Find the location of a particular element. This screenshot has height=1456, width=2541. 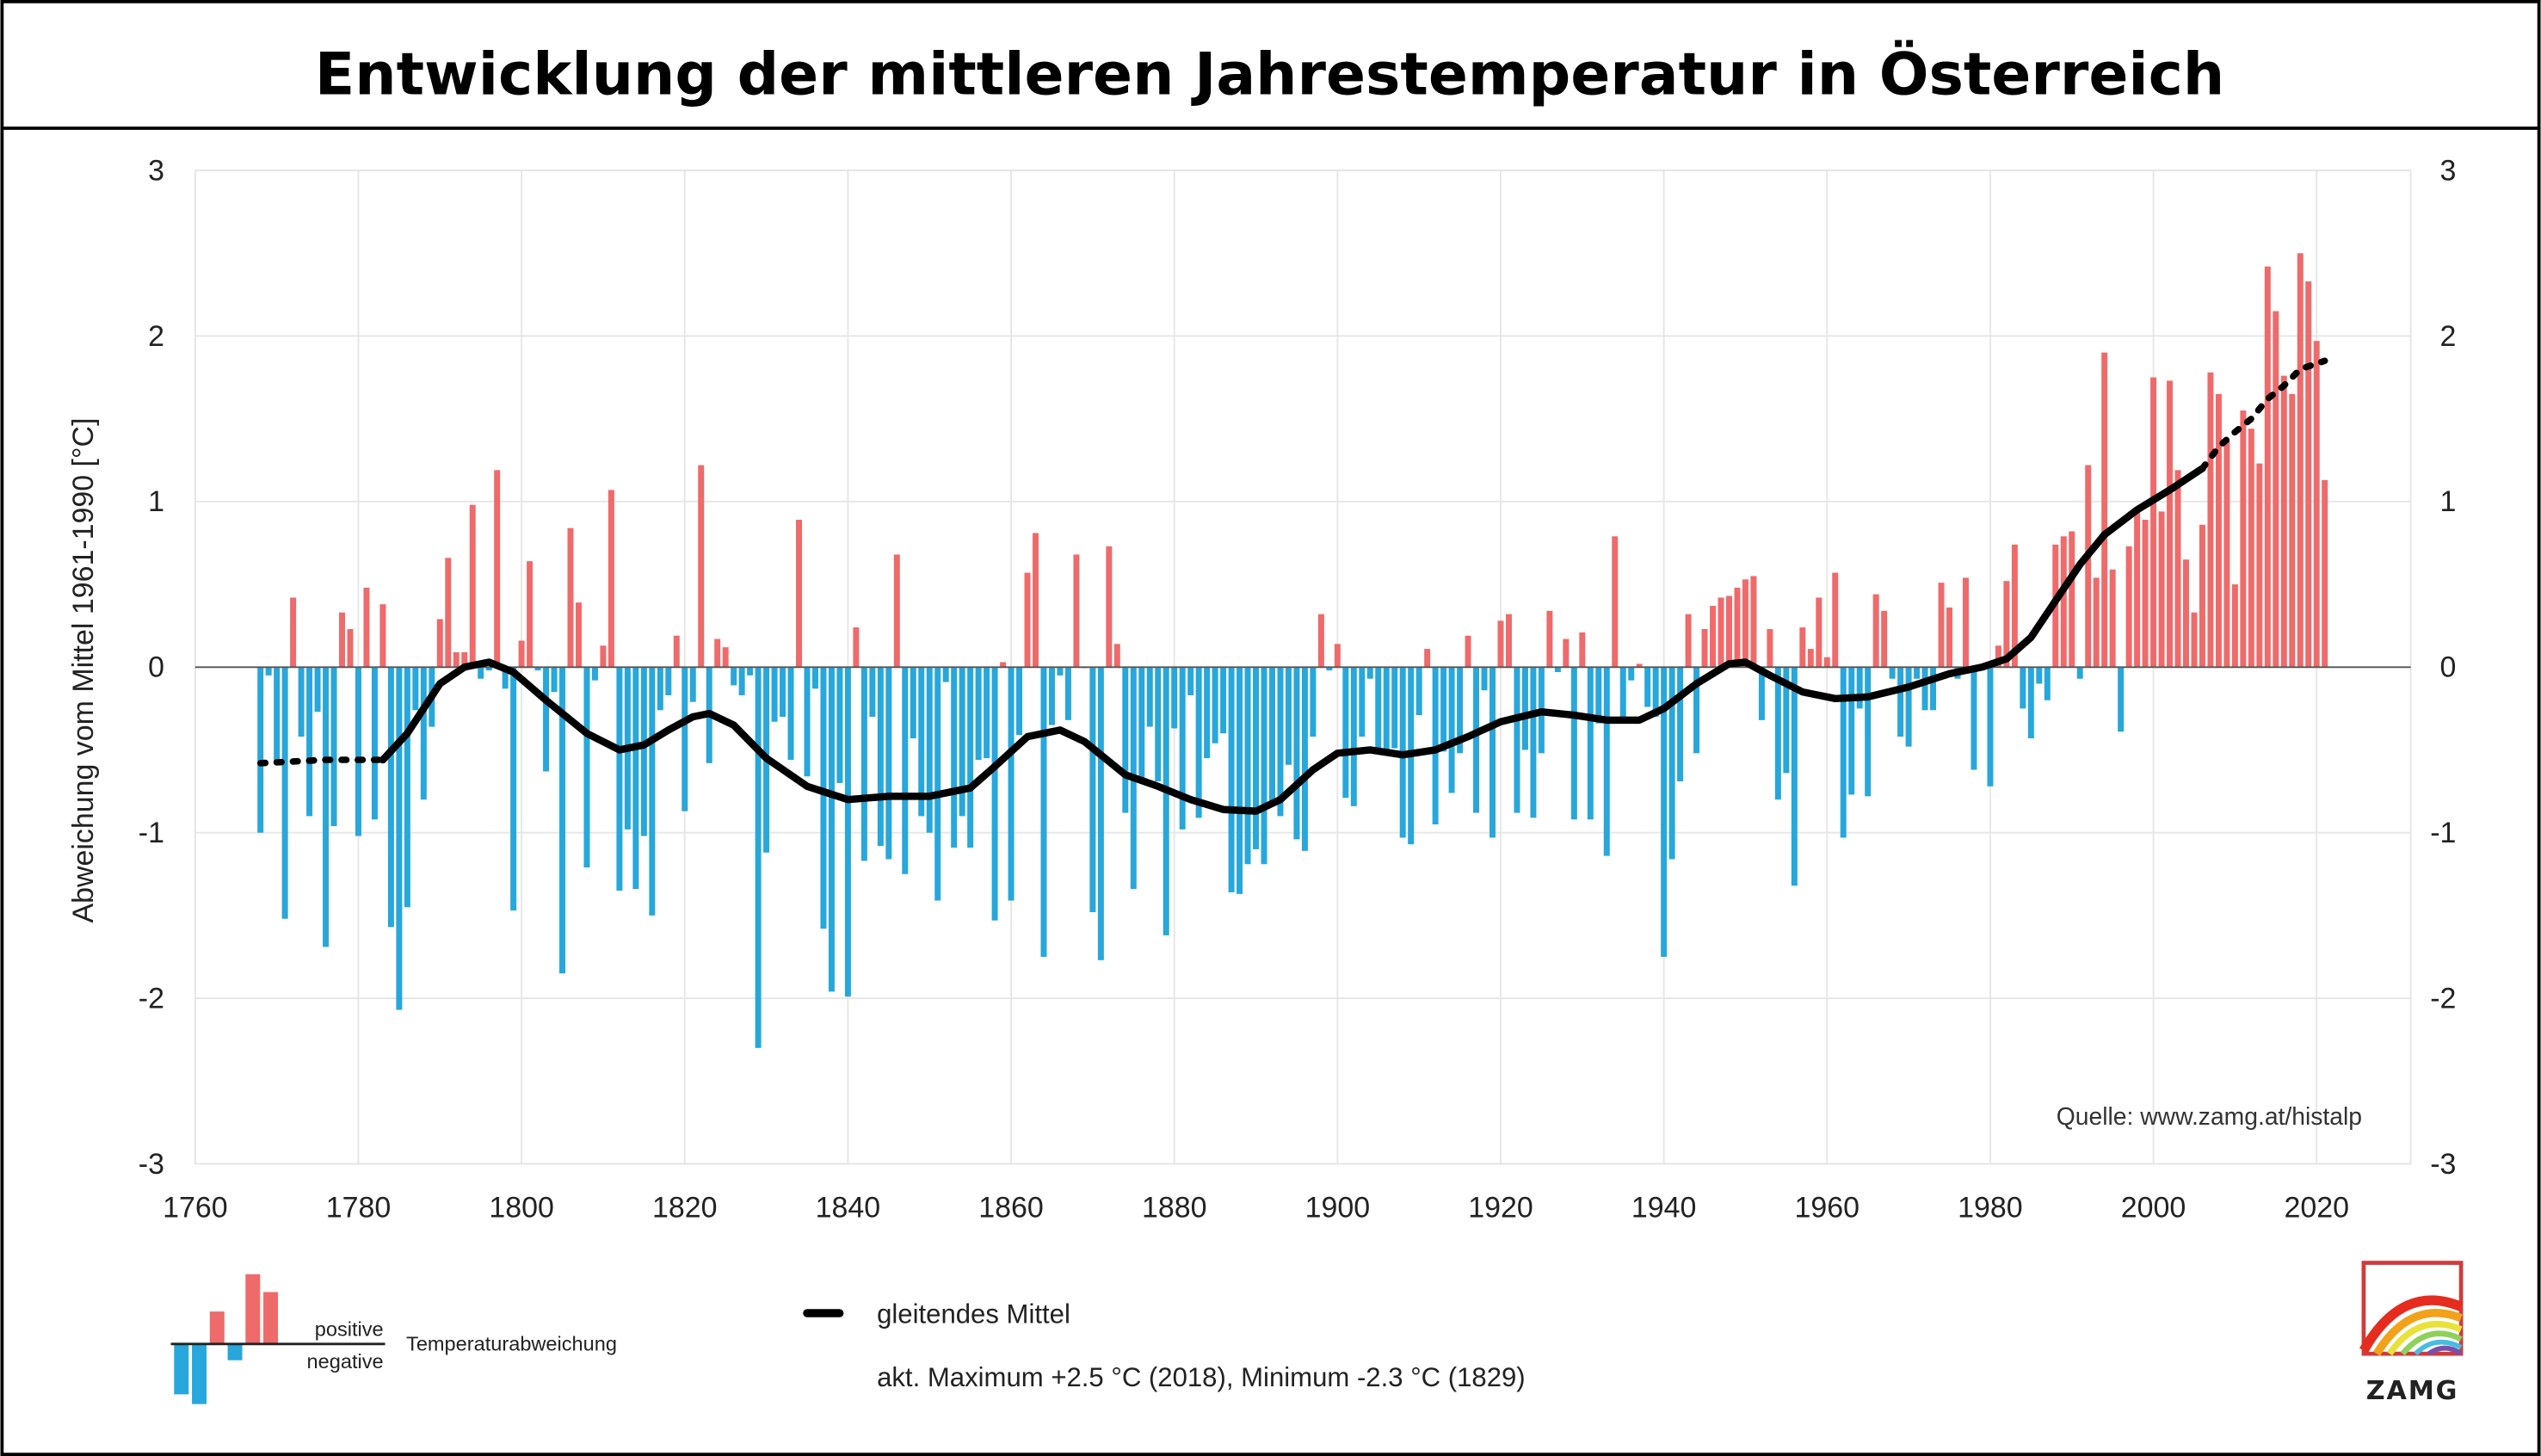

bar-1940 is located at coordinates (1665, 812).